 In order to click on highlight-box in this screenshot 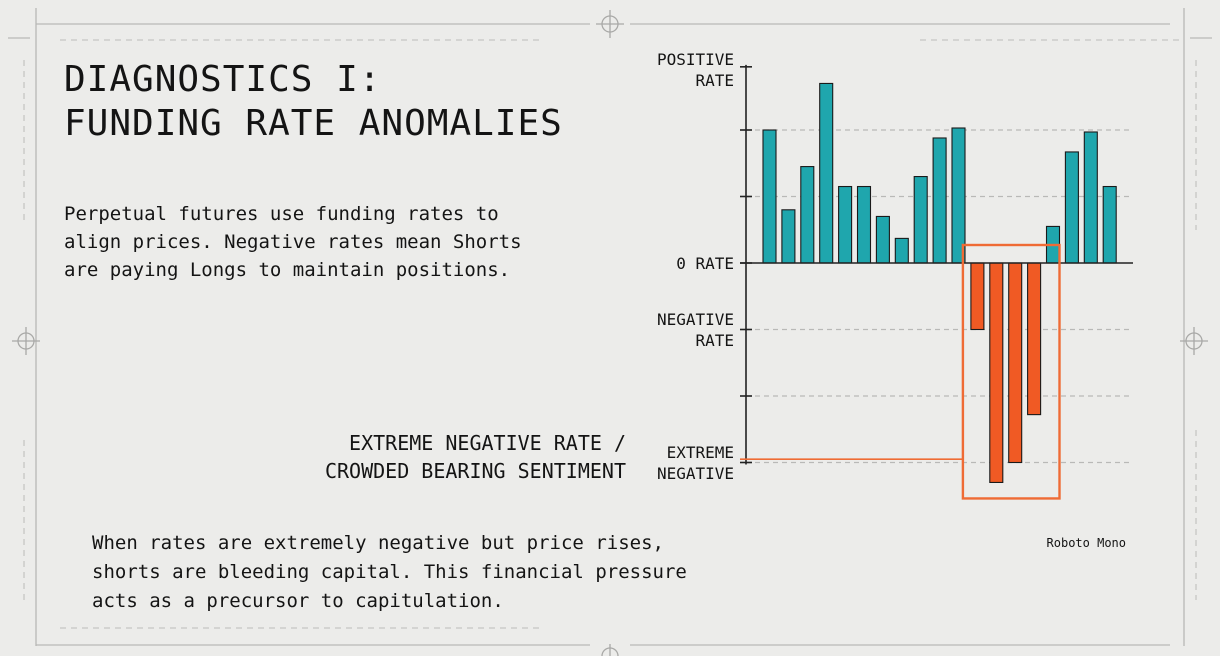, I will do `click(1011, 371)`.